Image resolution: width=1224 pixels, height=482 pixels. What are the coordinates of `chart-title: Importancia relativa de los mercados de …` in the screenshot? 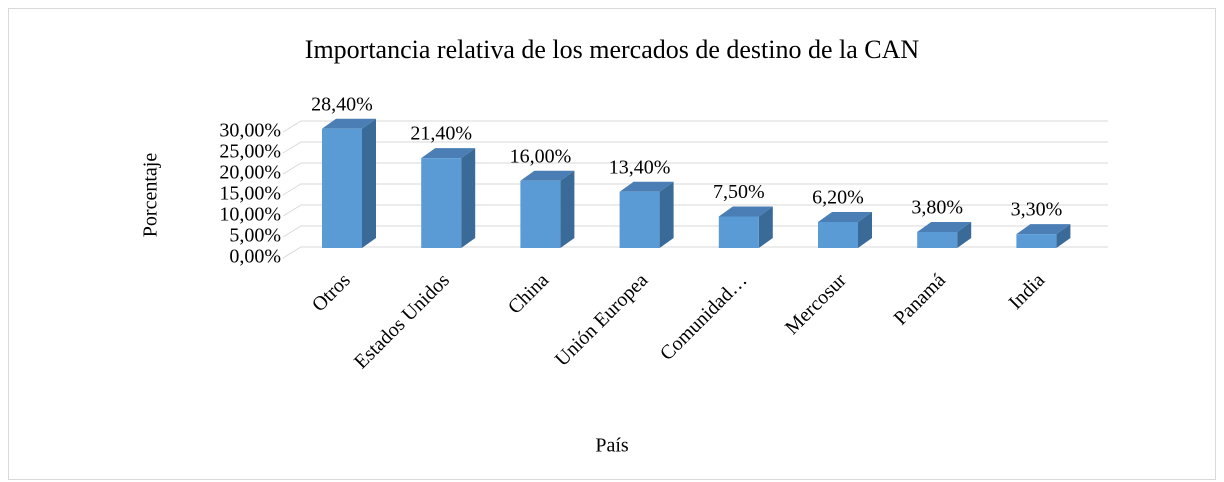 It's located at (612, 49).